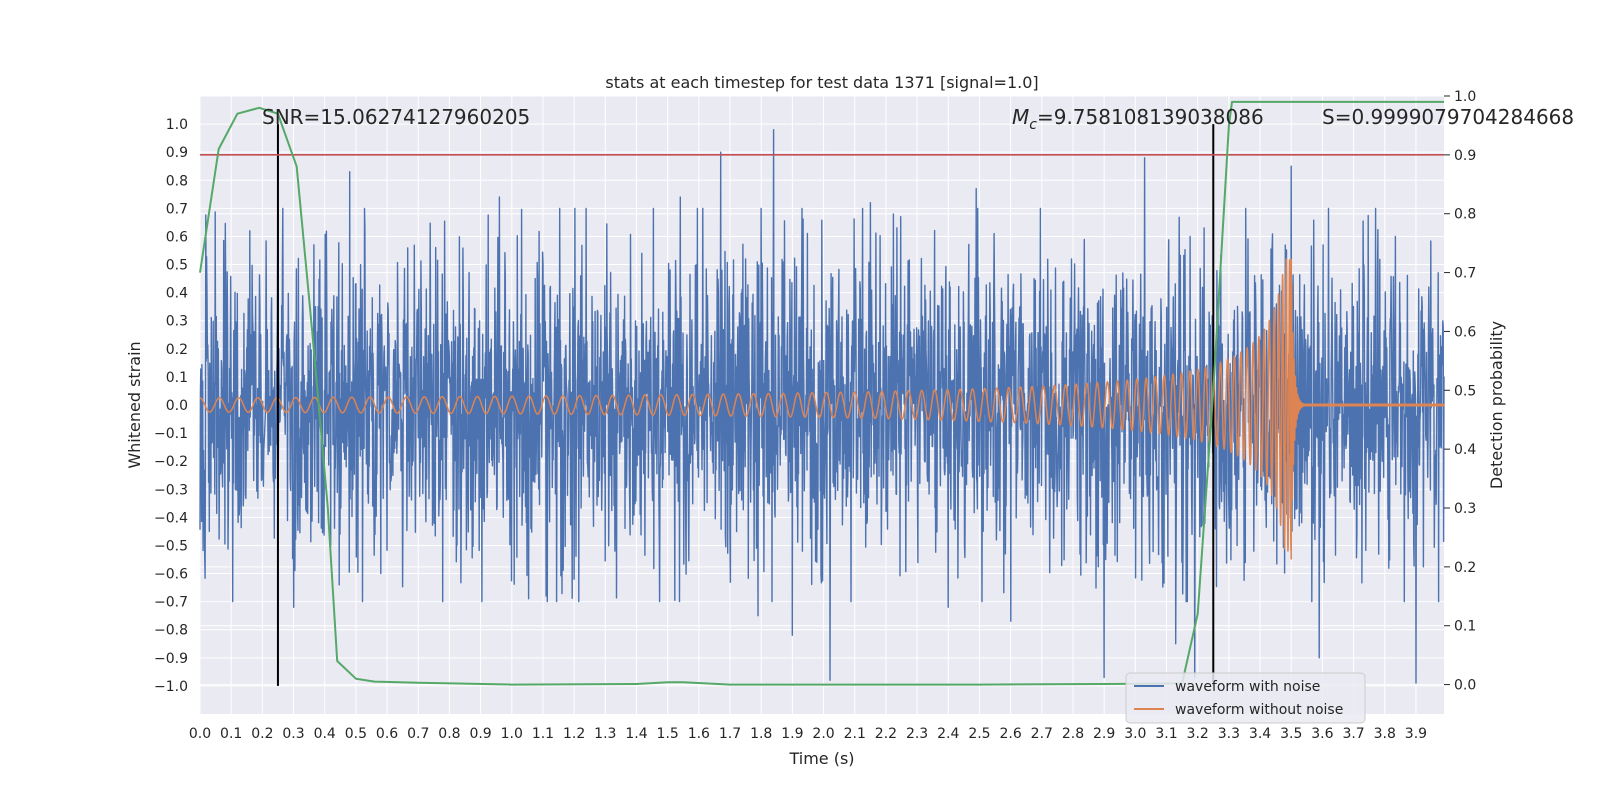 This screenshot has width=1600, height=800. What do you see at coordinates (171, 659) in the screenshot?
I see `y-tick-label: −0.9` at bounding box center [171, 659].